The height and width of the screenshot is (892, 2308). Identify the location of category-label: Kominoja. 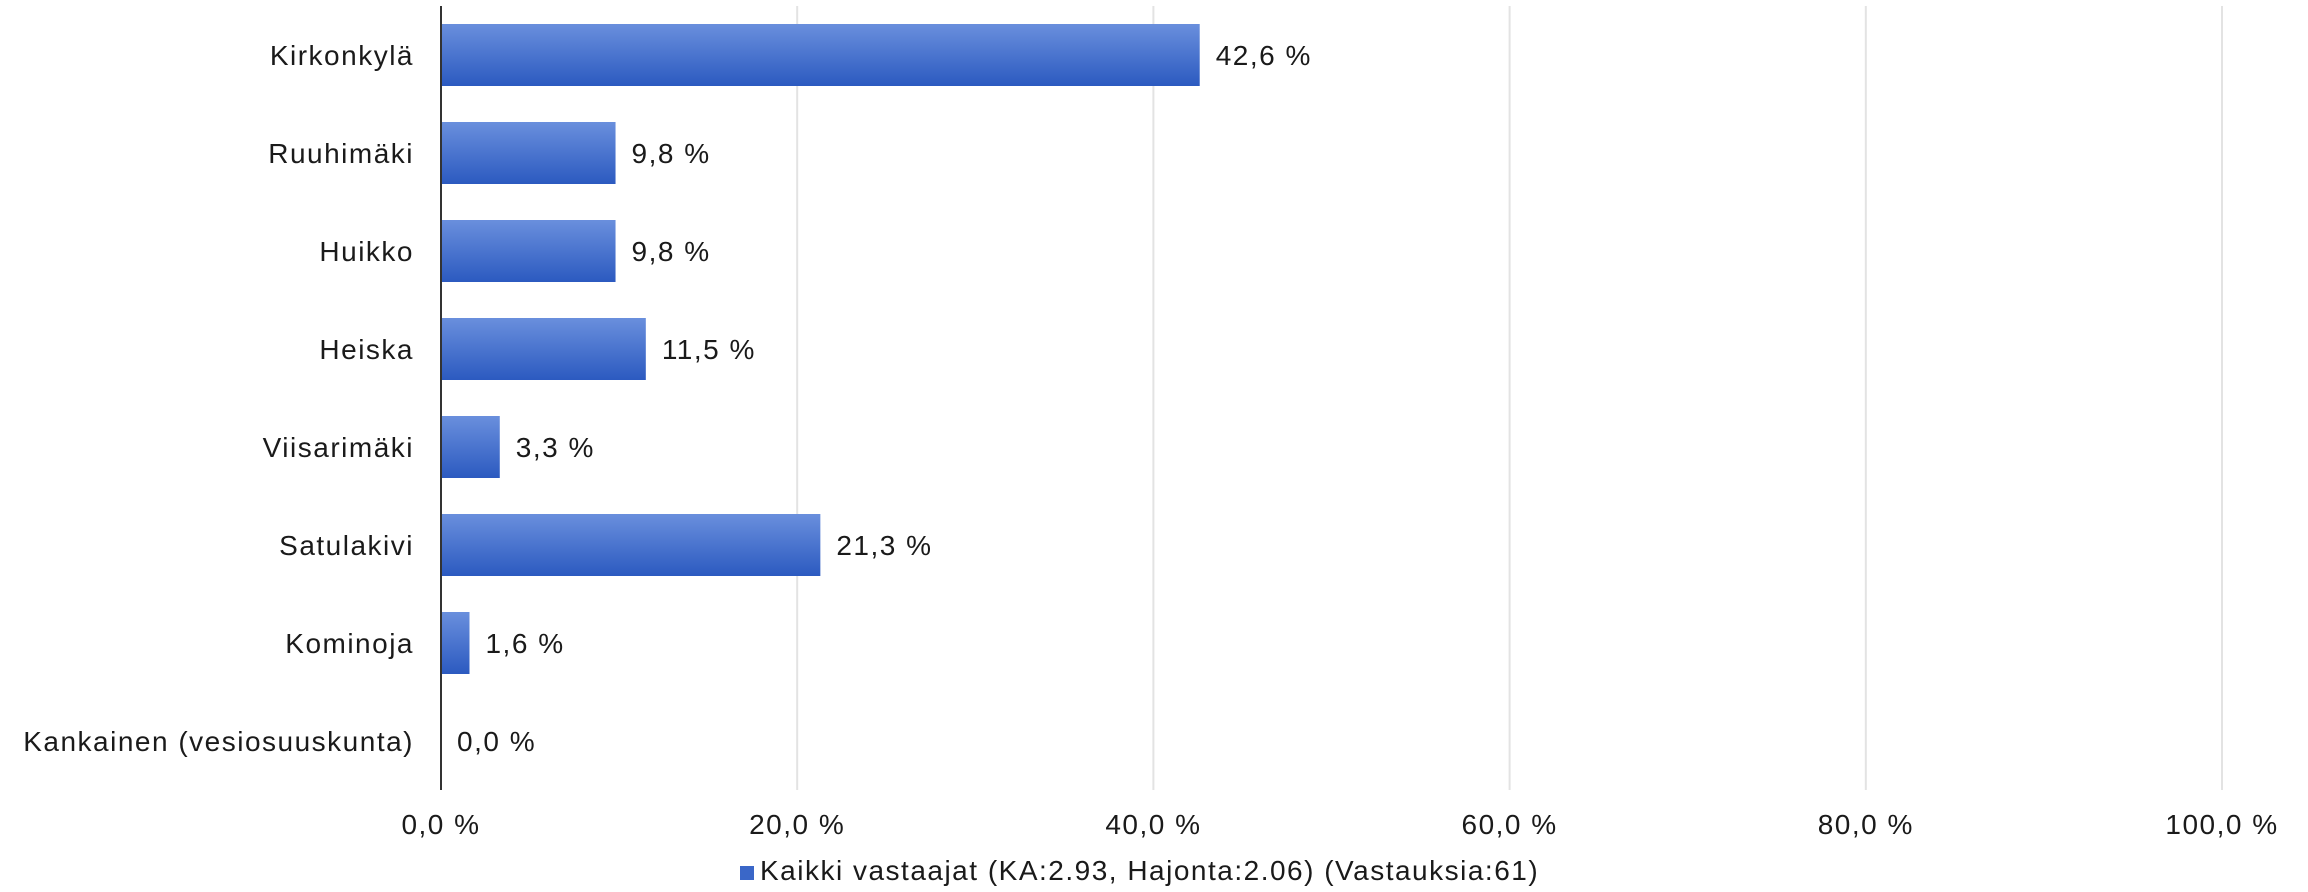
(349, 643).